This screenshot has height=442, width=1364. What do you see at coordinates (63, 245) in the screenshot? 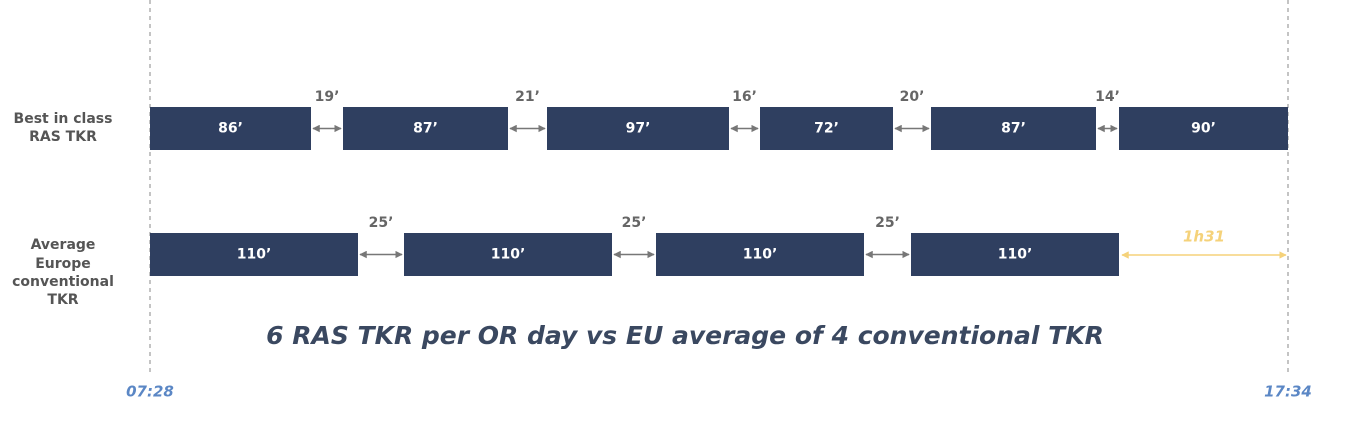
I see `row-label: Average` at bounding box center [63, 245].